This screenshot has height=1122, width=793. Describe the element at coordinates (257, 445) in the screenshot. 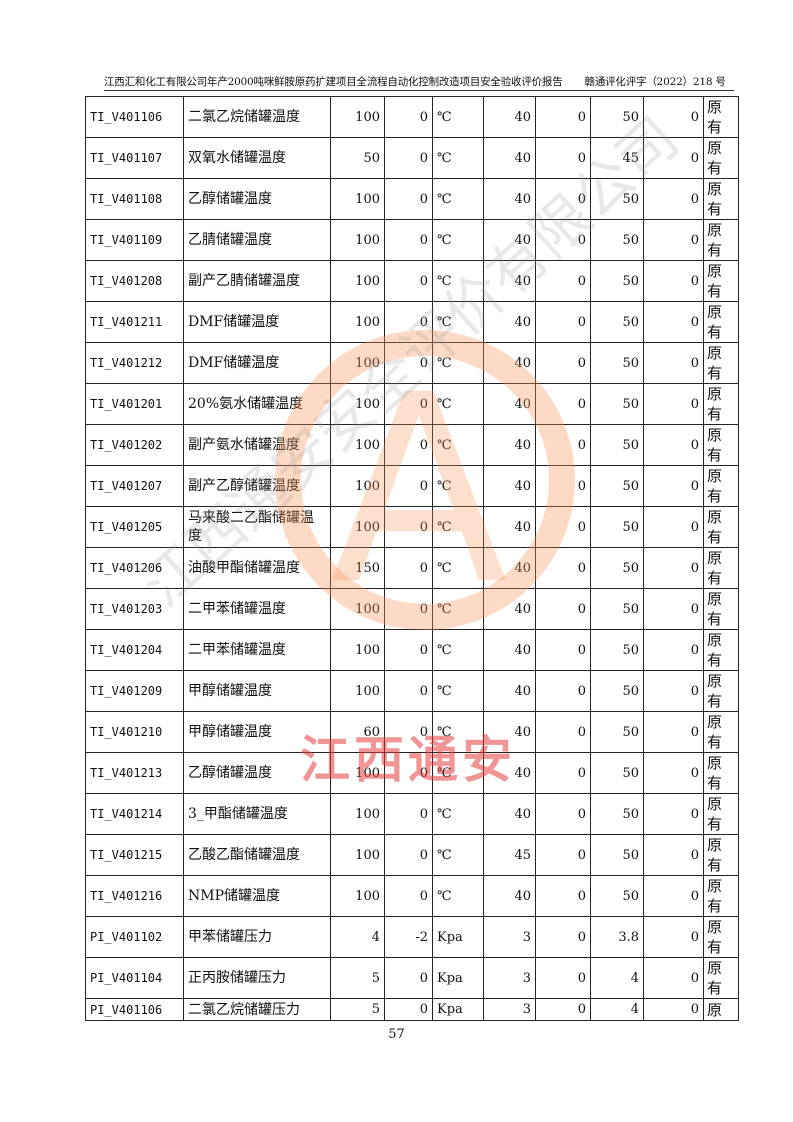

I see `table-cell: 副产氨水储罐温度` at that location.